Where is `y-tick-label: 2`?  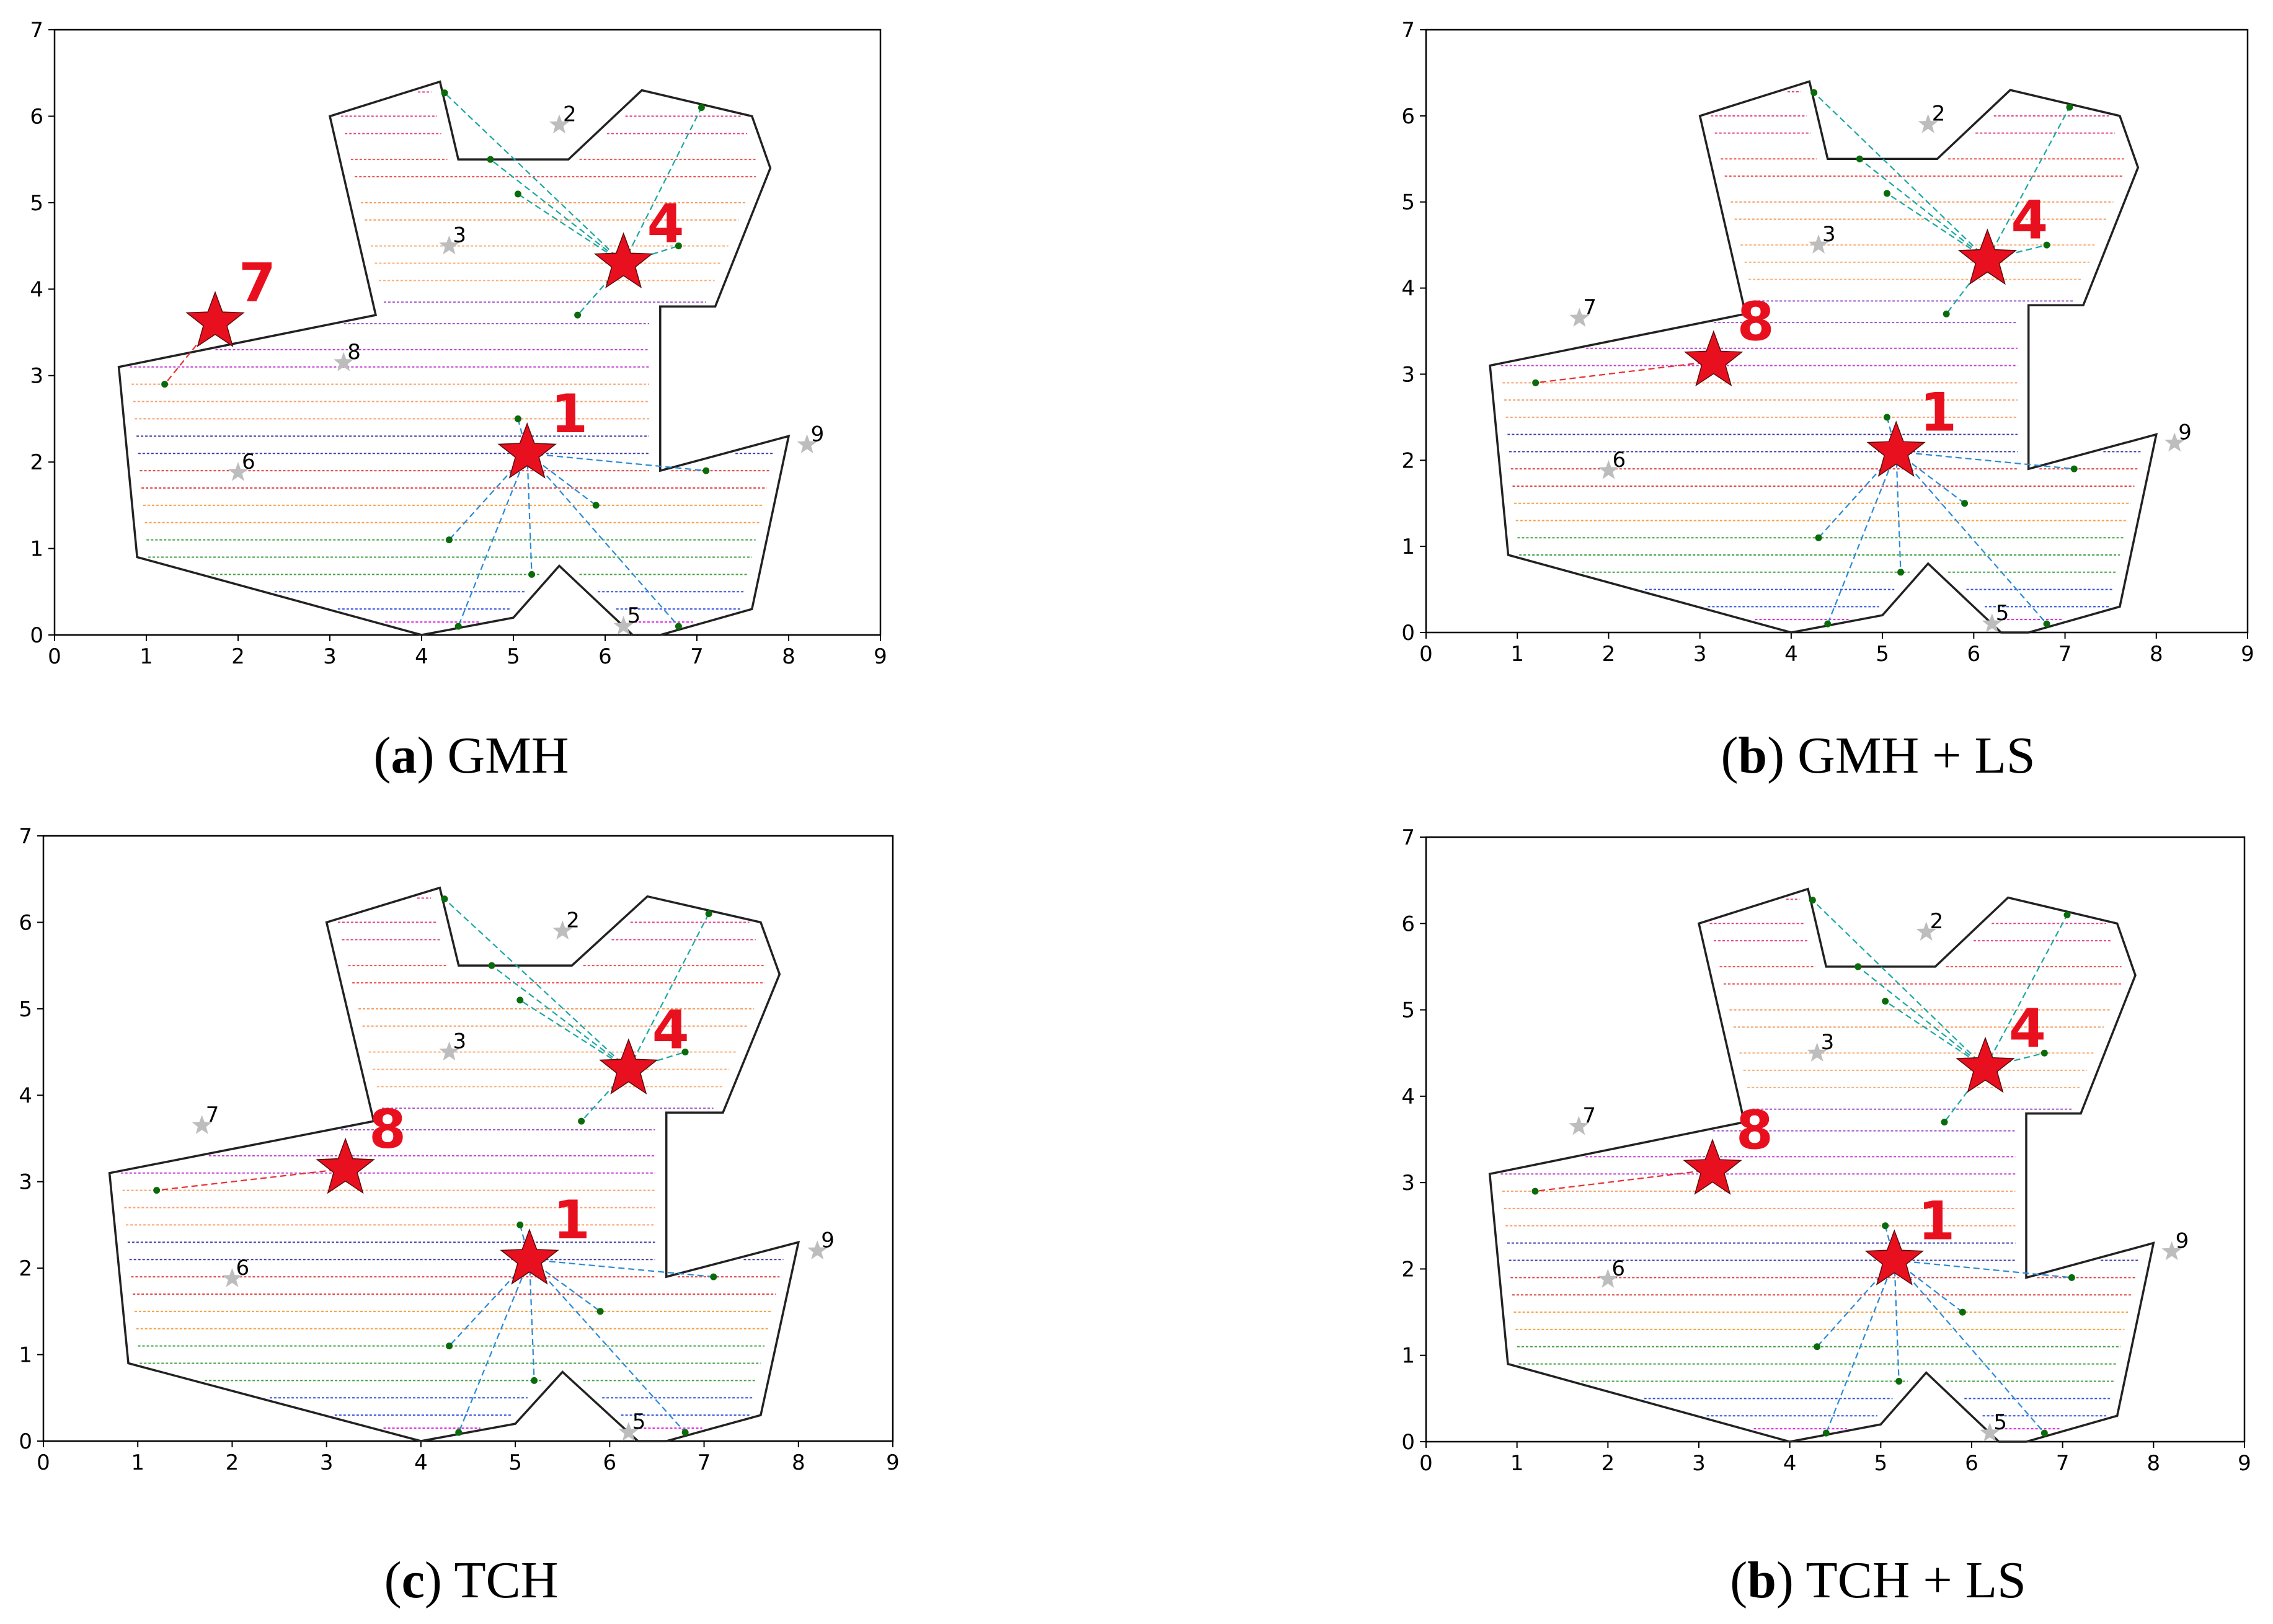
y-tick-label: 2 is located at coordinates (37, 462).